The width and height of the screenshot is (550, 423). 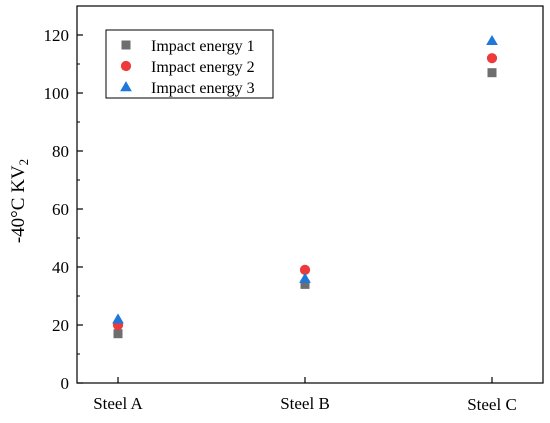 I want to click on y-tick-label: 20, so click(x=60, y=325).